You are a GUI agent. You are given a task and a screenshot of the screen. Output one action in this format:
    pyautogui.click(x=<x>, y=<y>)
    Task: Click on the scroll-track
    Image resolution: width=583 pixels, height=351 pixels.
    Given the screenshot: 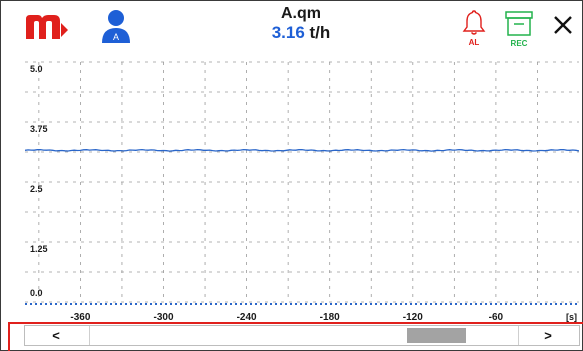 What is the action you would take?
    pyautogui.click(x=304, y=335)
    